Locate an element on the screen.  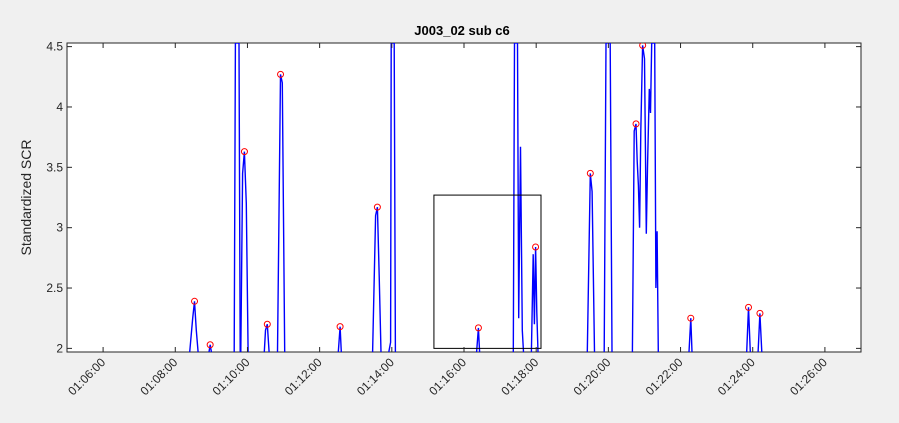
y-tick-label: 4.5 is located at coordinates (54, 47).